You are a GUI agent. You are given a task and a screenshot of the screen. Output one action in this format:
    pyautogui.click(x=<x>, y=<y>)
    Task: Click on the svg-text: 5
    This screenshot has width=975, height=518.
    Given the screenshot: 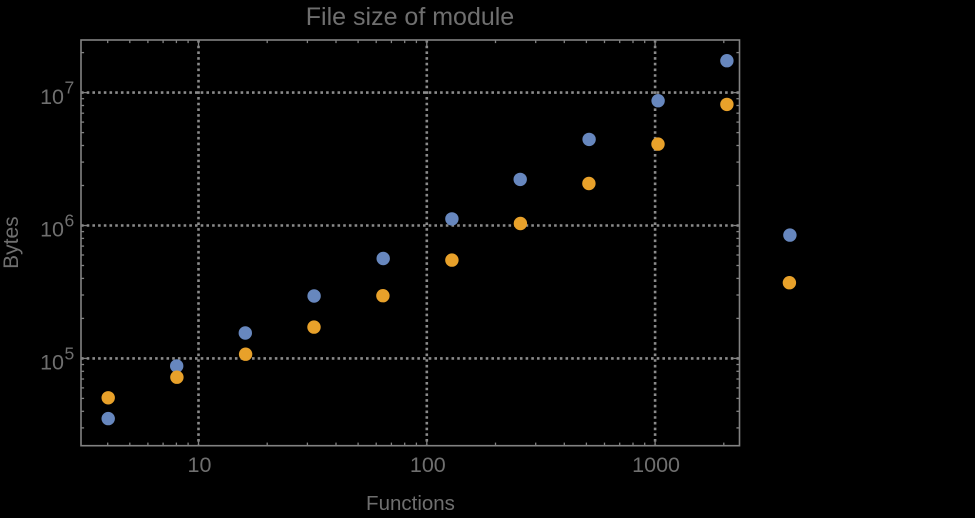 What is the action you would take?
    pyautogui.click(x=70, y=353)
    